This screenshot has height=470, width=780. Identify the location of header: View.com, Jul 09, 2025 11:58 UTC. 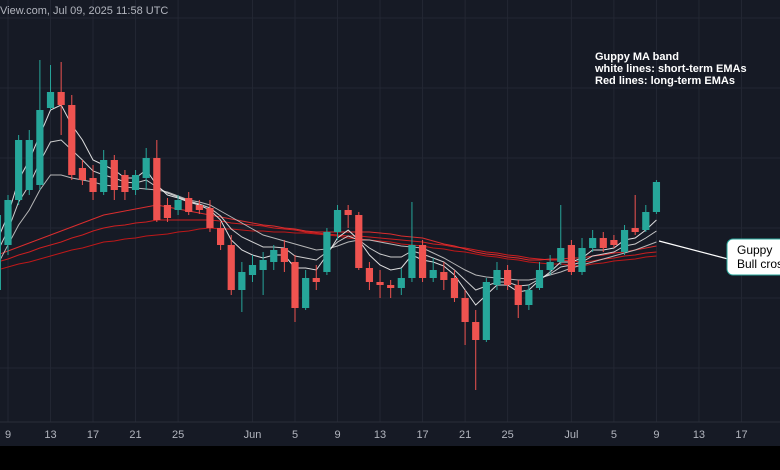
(84, 11).